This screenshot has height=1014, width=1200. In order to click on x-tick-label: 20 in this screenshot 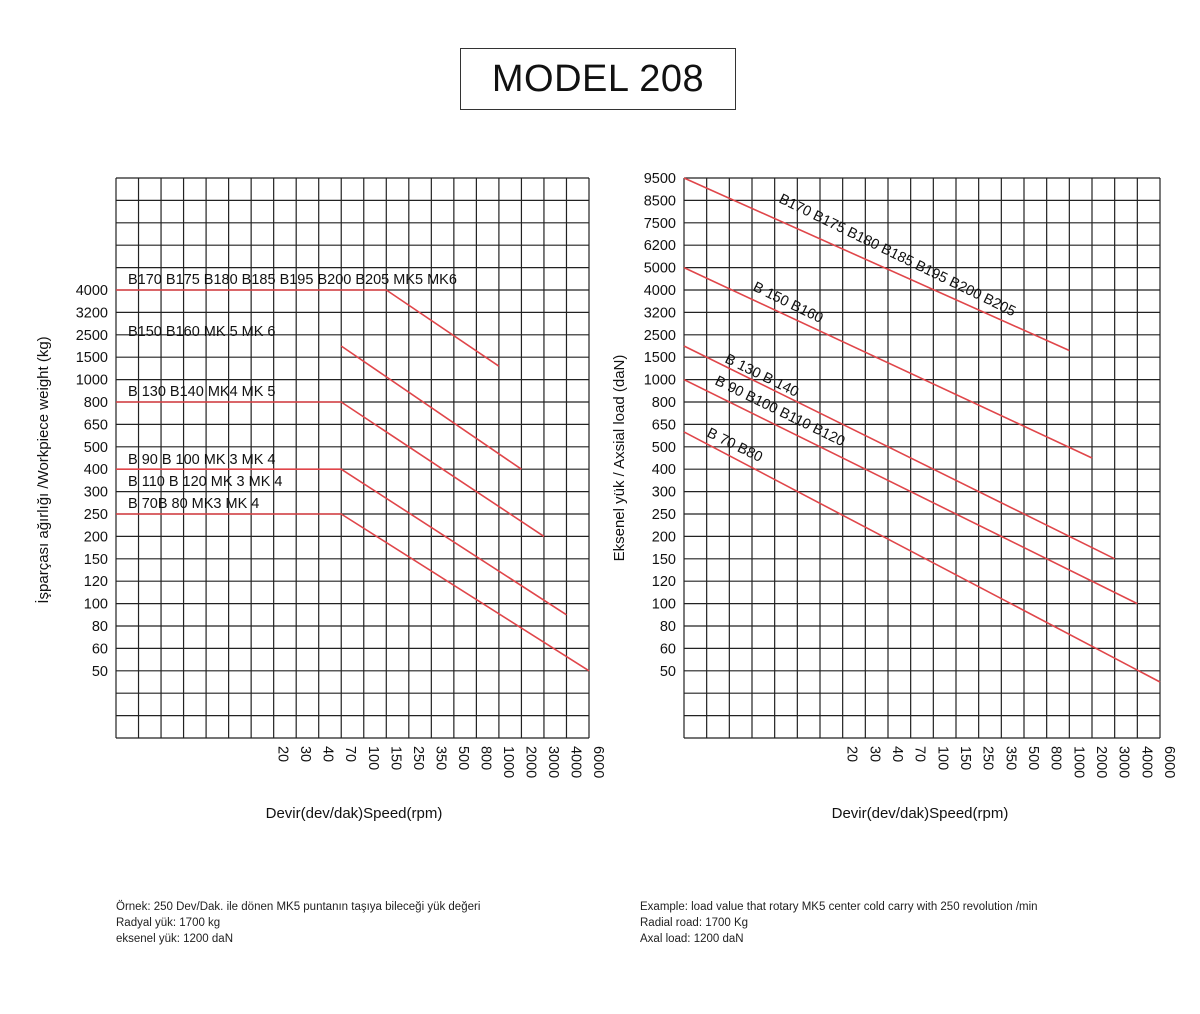, I will do `click(283, 754)`.